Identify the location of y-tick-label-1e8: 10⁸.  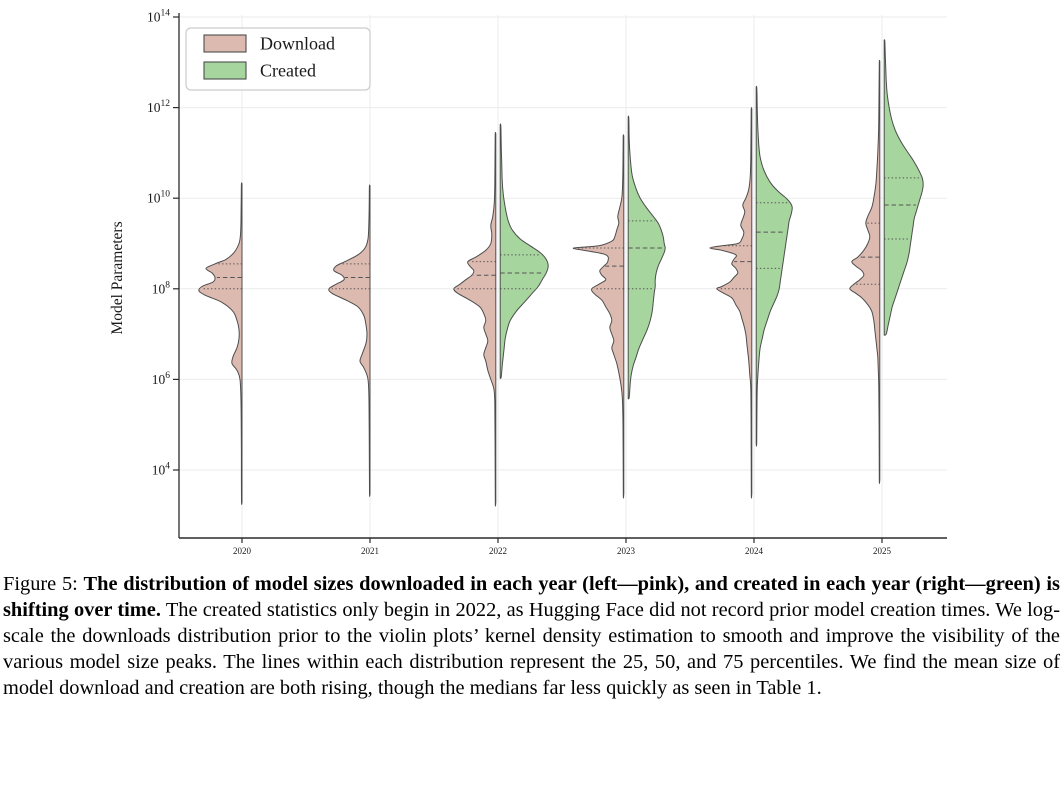
(161, 288).